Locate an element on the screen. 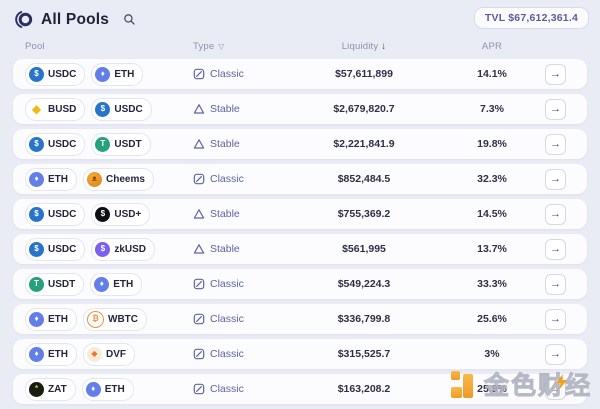  pool-liquidity: $549,224.3 is located at coordinates (364, 284).